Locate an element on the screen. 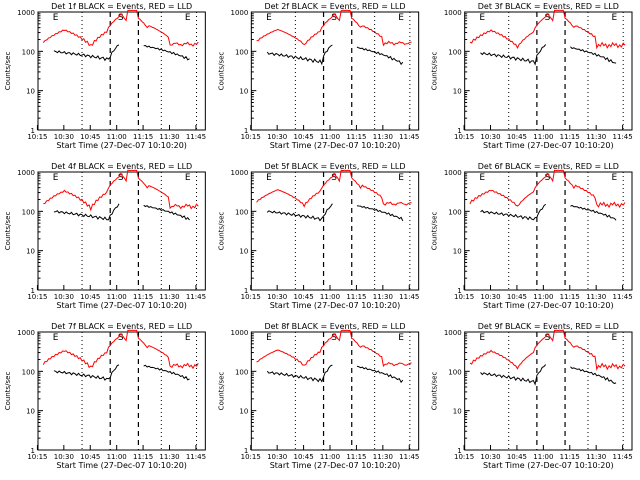  panel-title: Det 7f BLACK = Events, RED = LLD is located at coordinates (121, 326).